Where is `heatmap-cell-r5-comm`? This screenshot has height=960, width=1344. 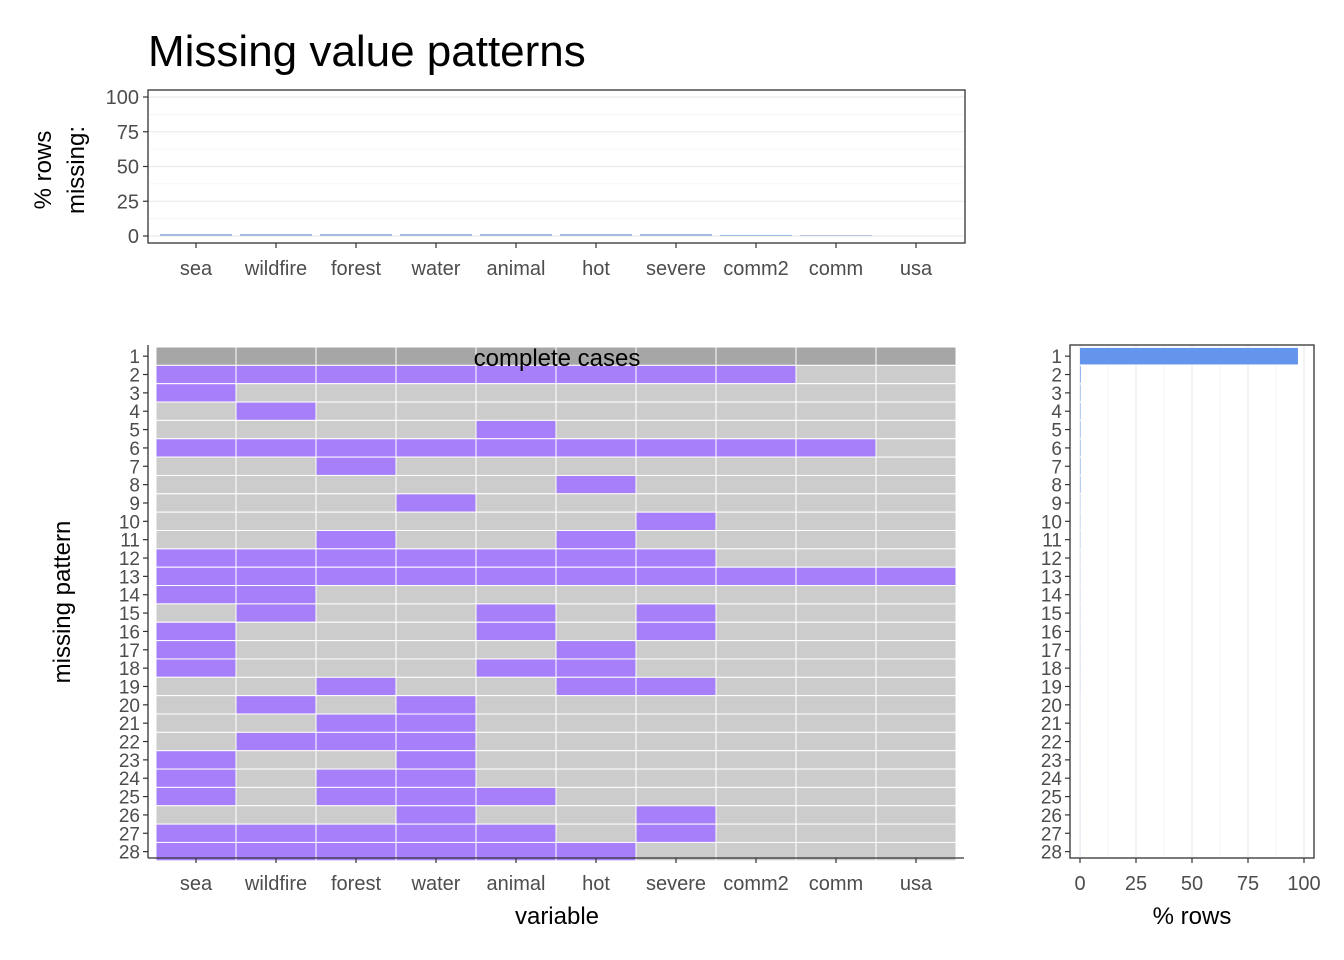 heatmap-cell-r5-comm is located at coordinates (836, 429).